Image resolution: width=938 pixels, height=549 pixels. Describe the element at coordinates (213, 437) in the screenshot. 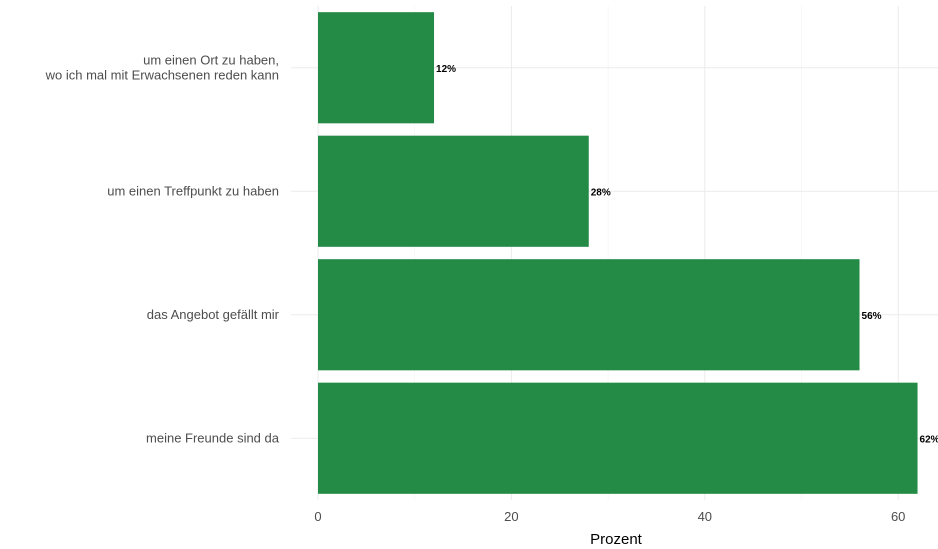

I see `category-label: meine Freunde sind da` at that location.